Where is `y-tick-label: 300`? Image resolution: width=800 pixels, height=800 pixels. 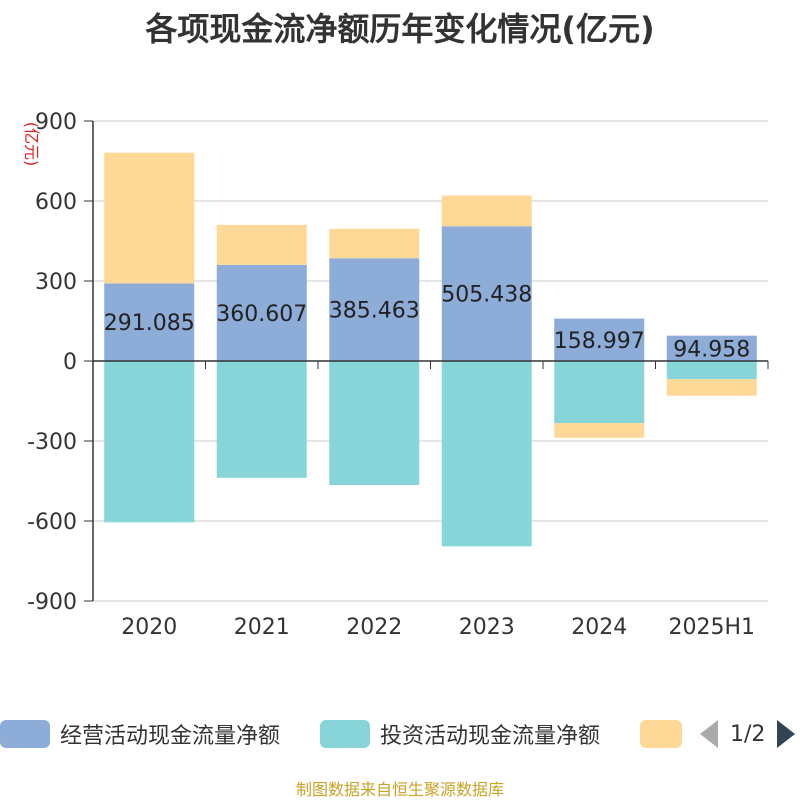 y-tick-label: 300 is located at coordinates (56, 282).